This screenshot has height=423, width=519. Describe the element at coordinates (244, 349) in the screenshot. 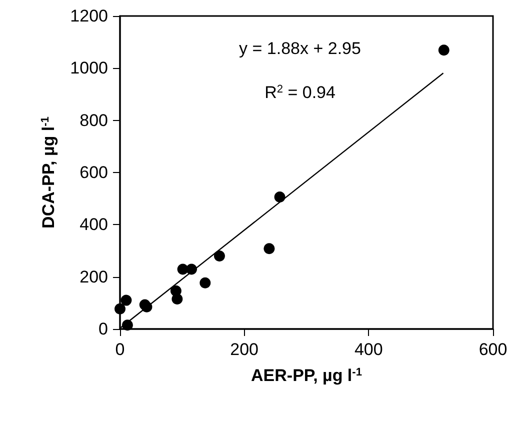

I see `x-tick-label: 200` at that location.